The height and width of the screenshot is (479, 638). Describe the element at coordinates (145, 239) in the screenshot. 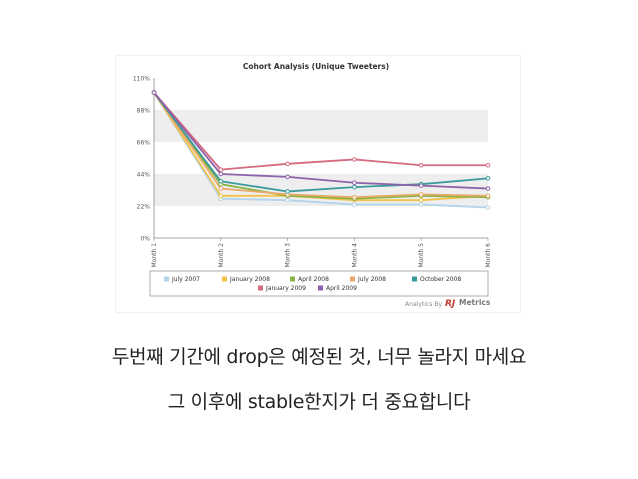

I see `y-tick-label: 0%` at that location.